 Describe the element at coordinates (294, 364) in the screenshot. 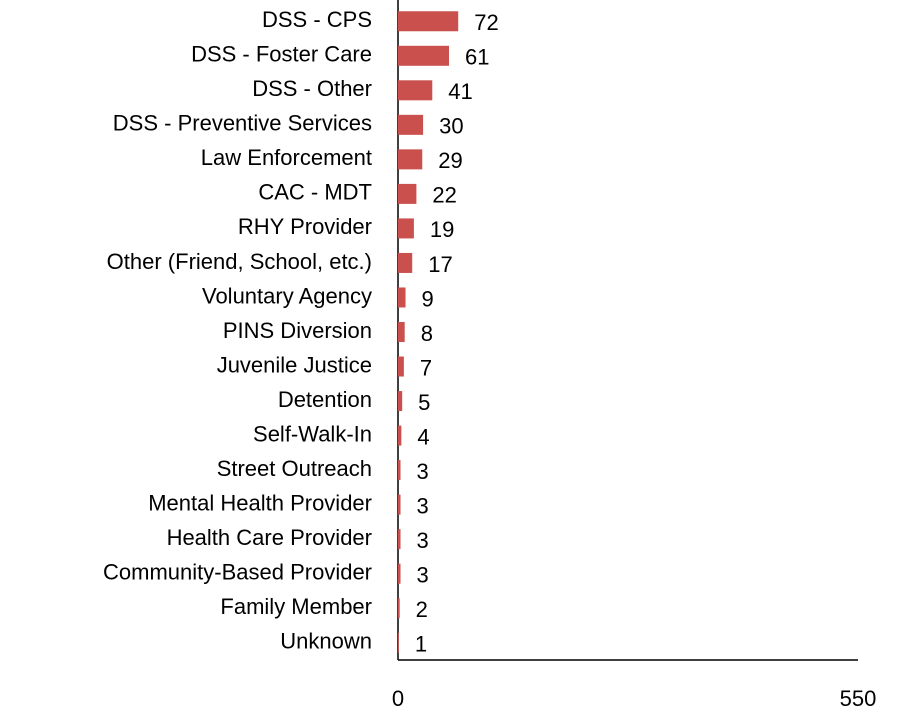

I see `y-tick-label: Juvenile Justice` at that location.